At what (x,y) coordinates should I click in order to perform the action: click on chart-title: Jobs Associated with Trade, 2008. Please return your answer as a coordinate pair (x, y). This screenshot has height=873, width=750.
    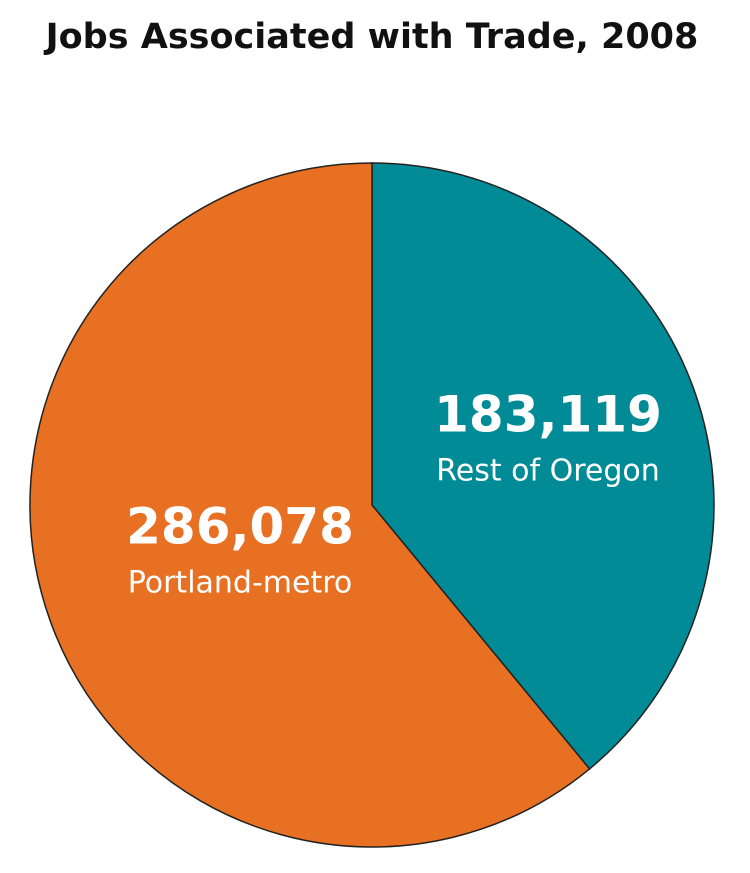
    Looking at the image, I should click on (371, 37).